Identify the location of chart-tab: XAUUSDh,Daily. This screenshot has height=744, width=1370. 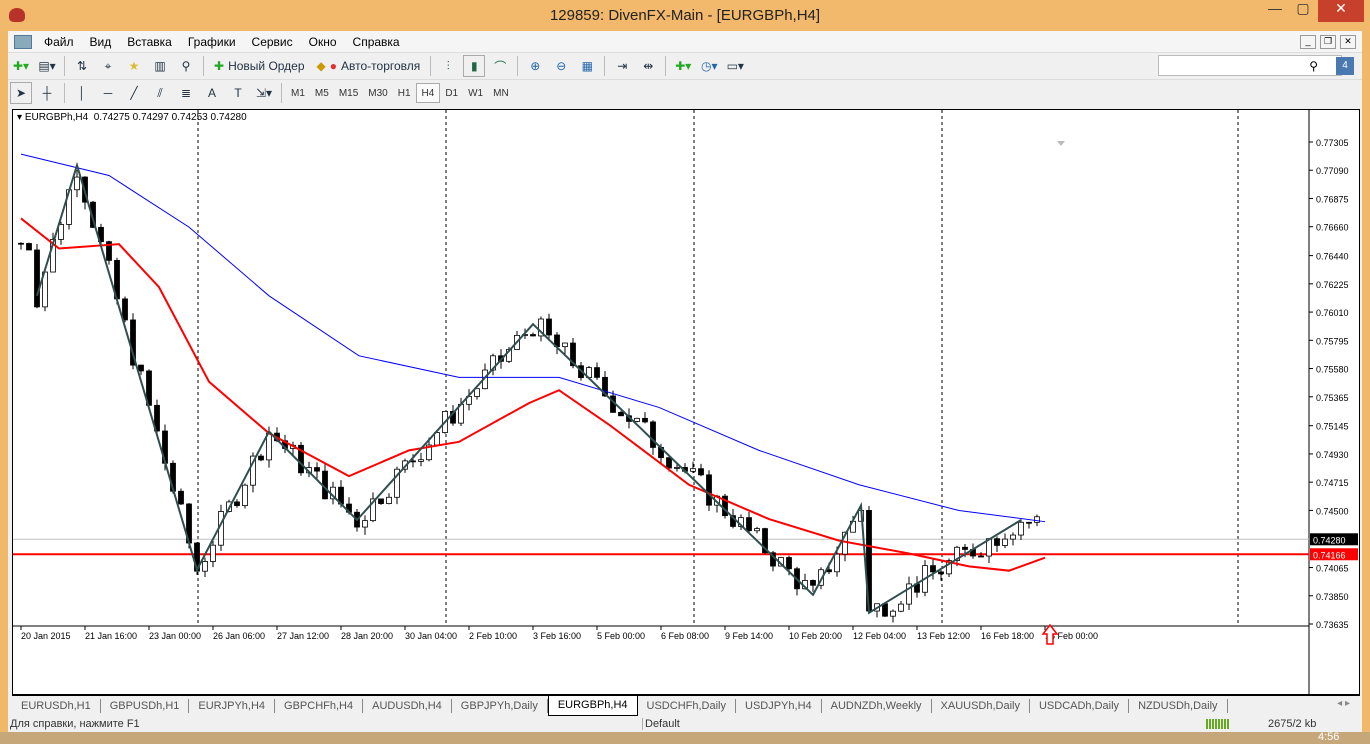
(981, 705).